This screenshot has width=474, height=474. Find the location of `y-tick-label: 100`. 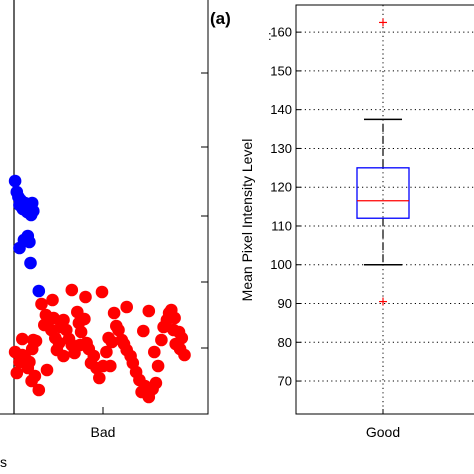

y-tick-label: 100 is located at coordinates (281, 264).